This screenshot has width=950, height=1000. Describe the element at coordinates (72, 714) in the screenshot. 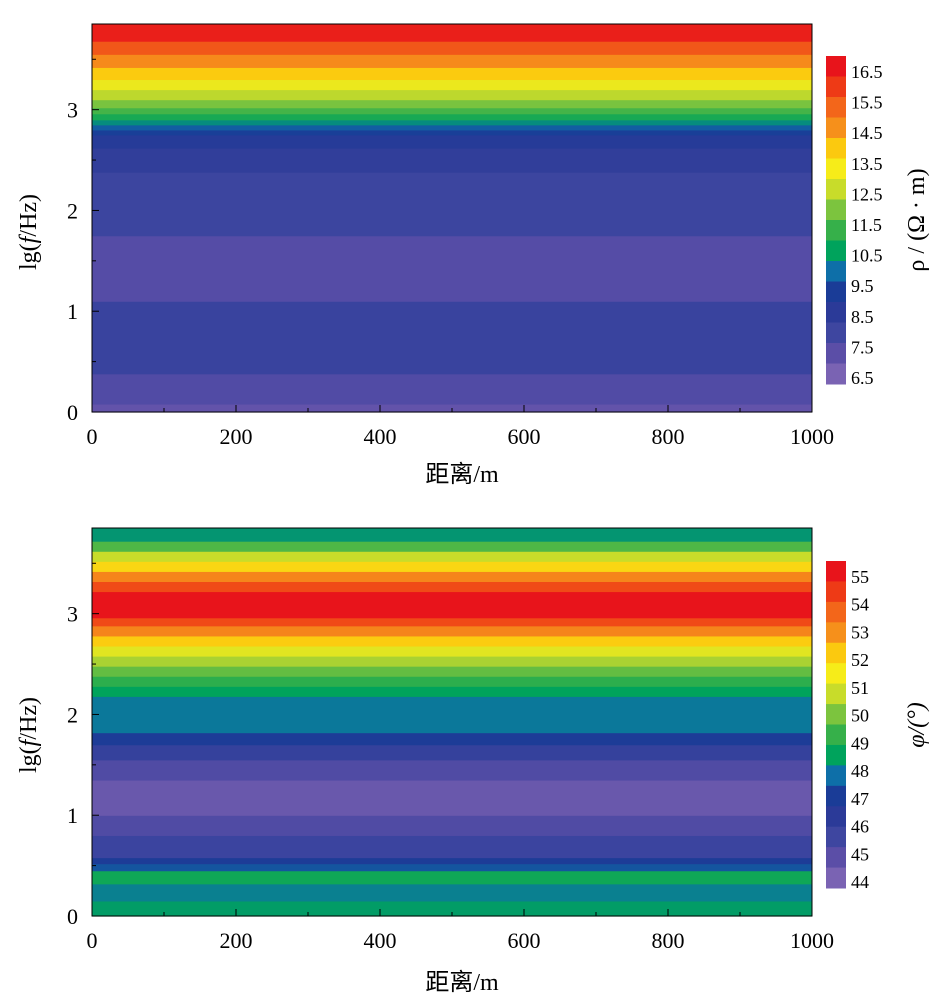

I see `phase-y-tick-label-2: 2` at that location.